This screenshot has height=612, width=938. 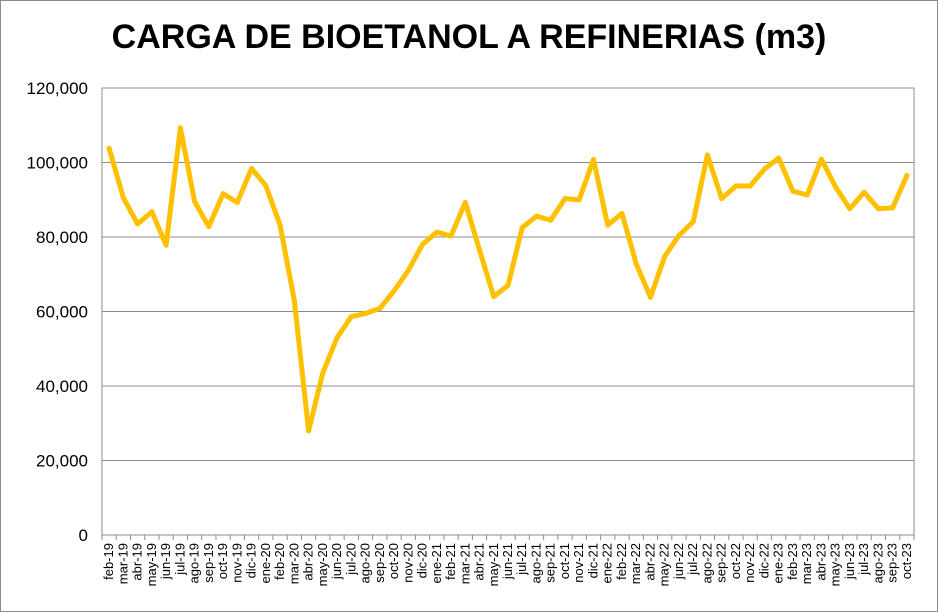 I want to click on x-tick-label: dic-19, so click(x=251, y=560).